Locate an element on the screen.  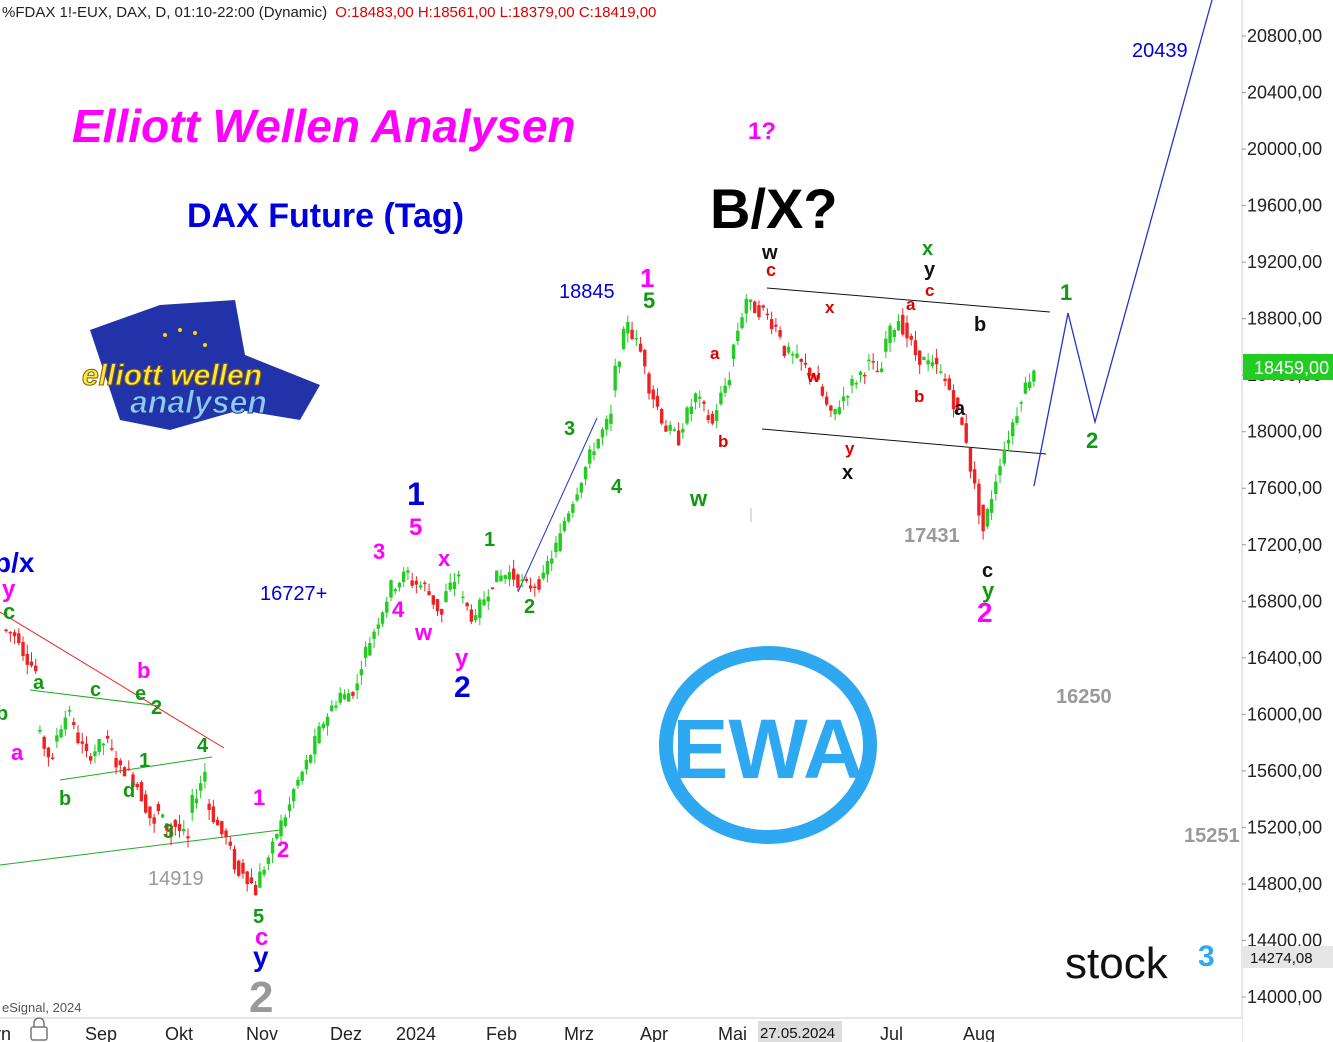
green-long-trendline is located at coordinates (140, 847).